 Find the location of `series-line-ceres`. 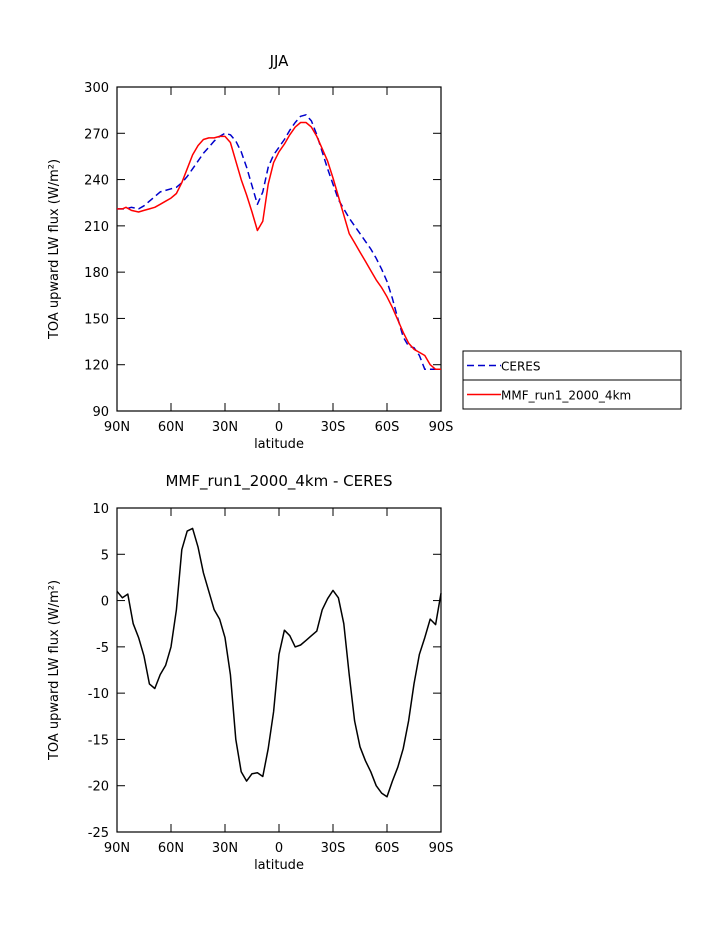

series-line-ceres is located at coordinates (279, 242).